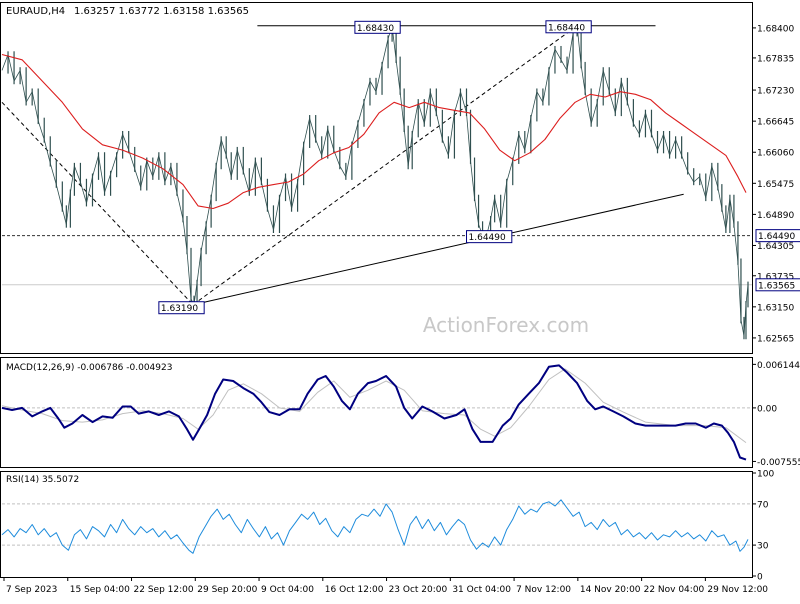 Image resolution: width=800 pixels, height=604 pixels. What do you see at coordinates (287, 590) in the screenshot?
I see `time-tick-label: 9 Oct 04:00` at bounding box center [287, 590].